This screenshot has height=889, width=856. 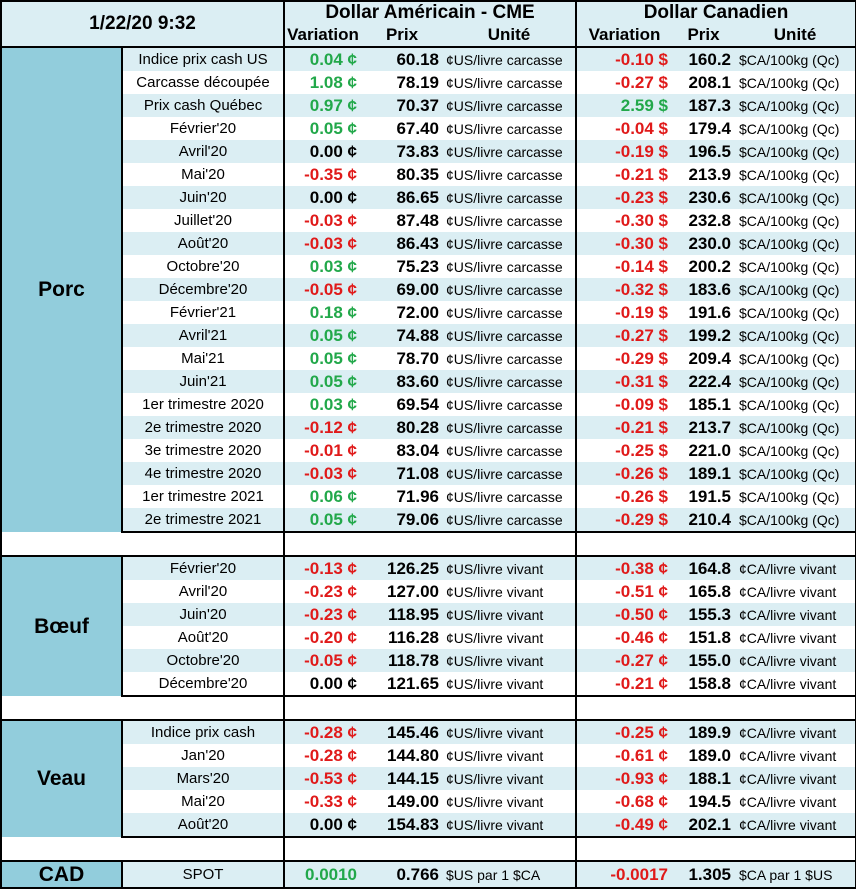 I want to click on row-label: 3e trimestre 2020, so click(x=204, y=450).